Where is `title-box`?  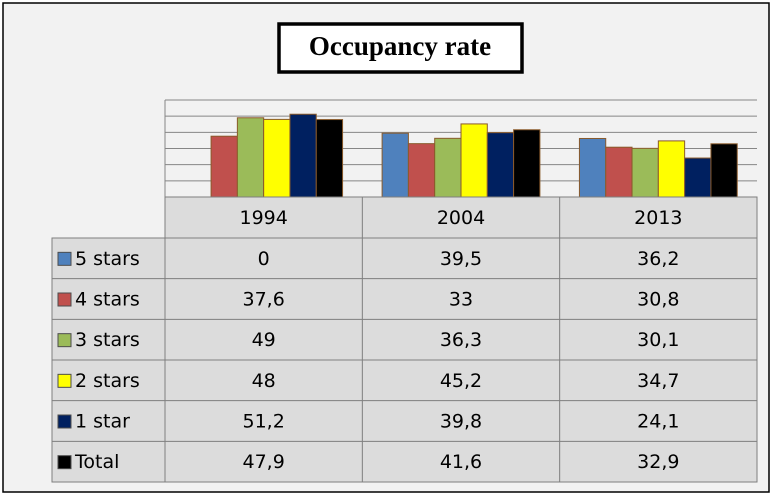 title-box is located at coordinates (400, 48).